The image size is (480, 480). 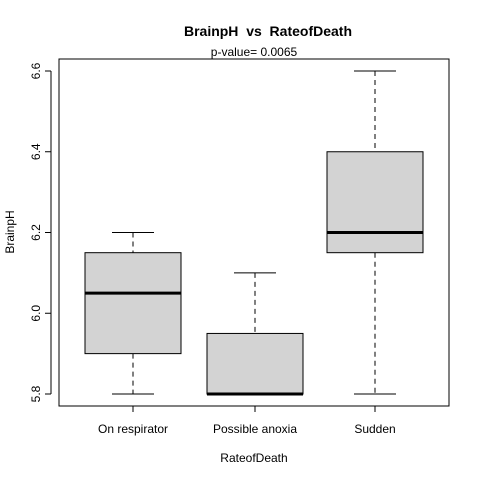 I want to click on y-axis-label: BrainpH, so click(x=10, y=231).